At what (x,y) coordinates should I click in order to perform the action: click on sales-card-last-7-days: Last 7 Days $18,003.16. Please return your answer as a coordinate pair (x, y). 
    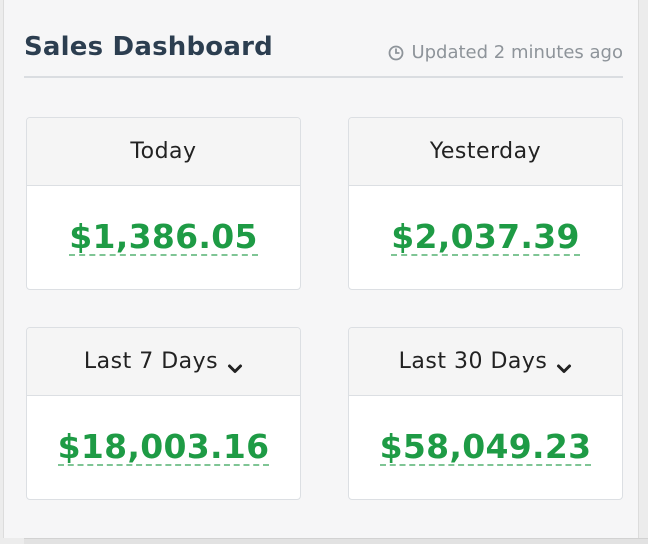
    Looking at the image, I should click on (163, 413).